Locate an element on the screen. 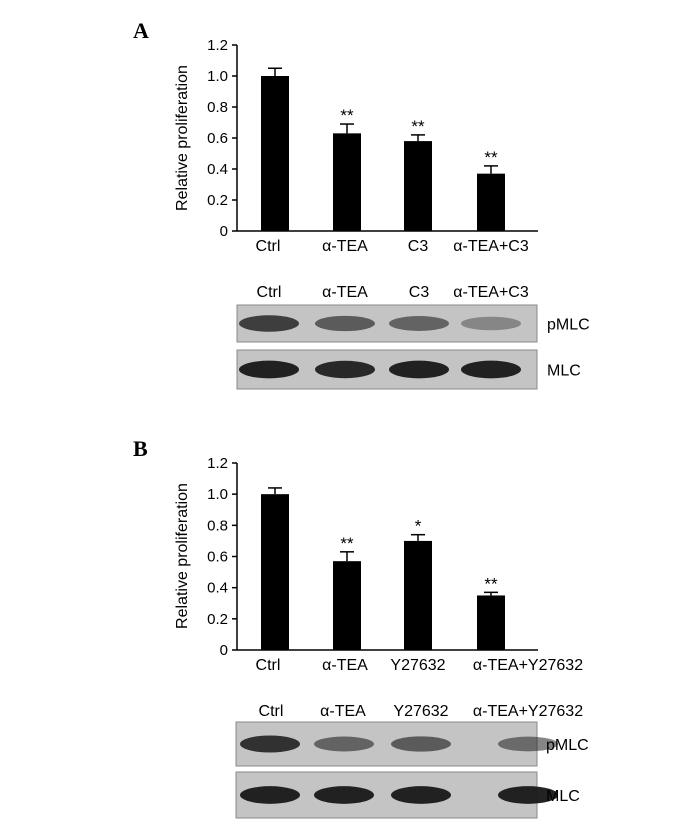 The image size is (688, 828). significance-marker: * is located at coordinates (418, 526).